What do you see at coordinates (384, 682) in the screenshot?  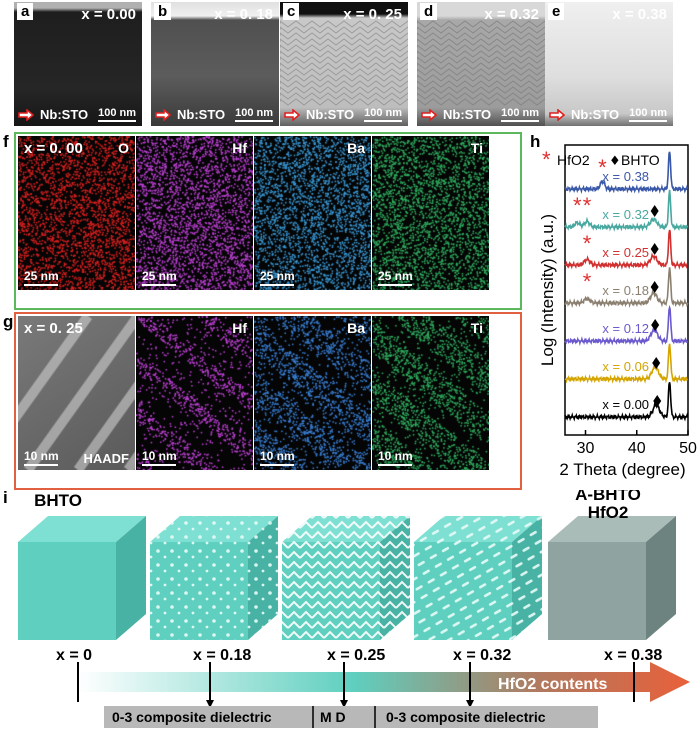 I see `hfo2-arrow` at bounding box center [384, 682].